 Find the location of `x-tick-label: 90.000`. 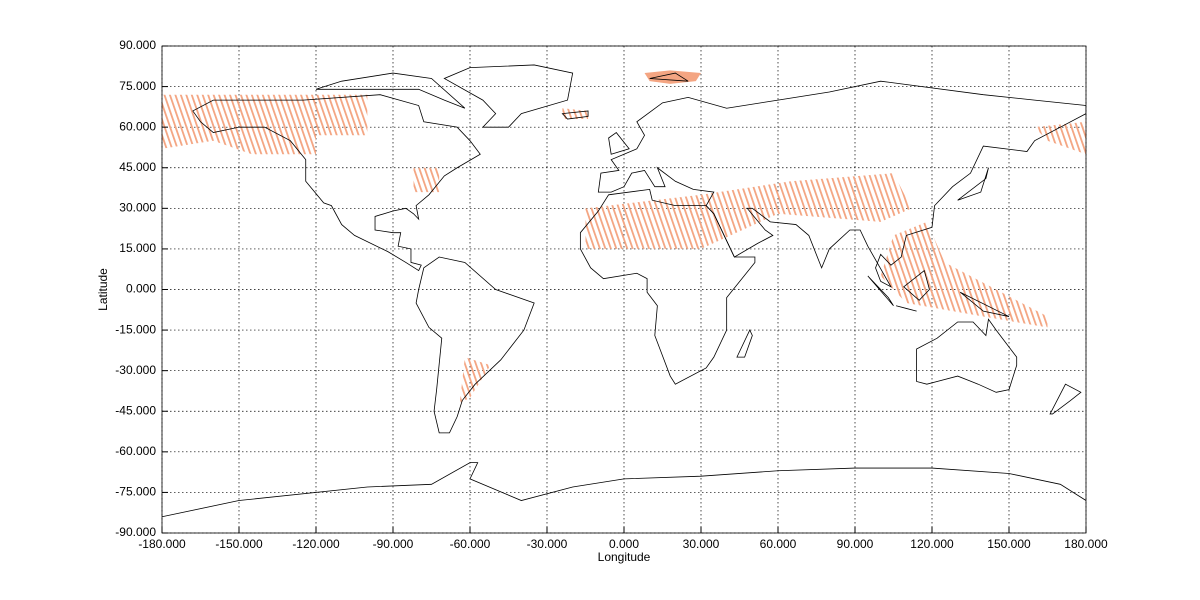

x-tick-label: 90.000 is located at coordinates (855, 544).